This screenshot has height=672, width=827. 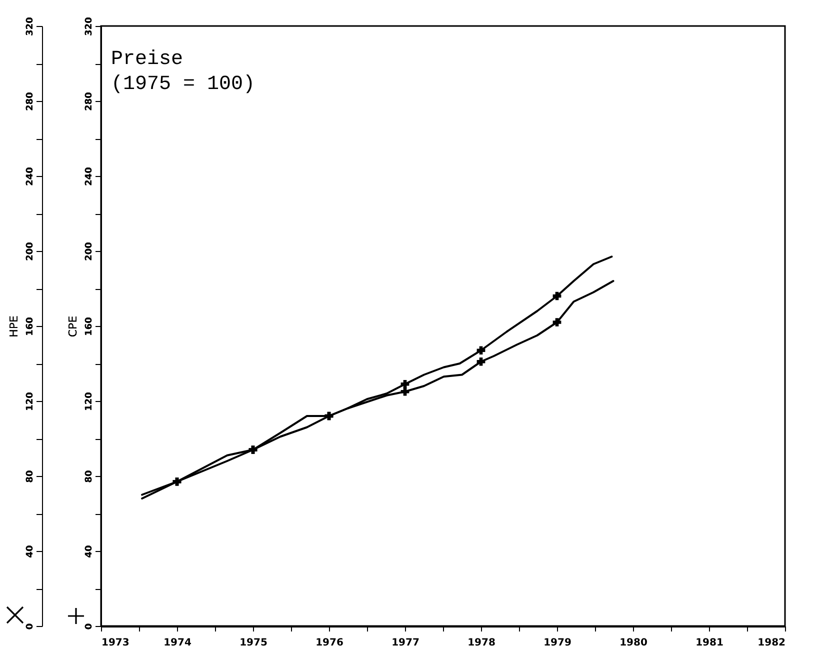 What do you see at coordinates (254, 643) in the screenshot?
I see `x-tick-label: 1975` at bounding box center [254, 643].